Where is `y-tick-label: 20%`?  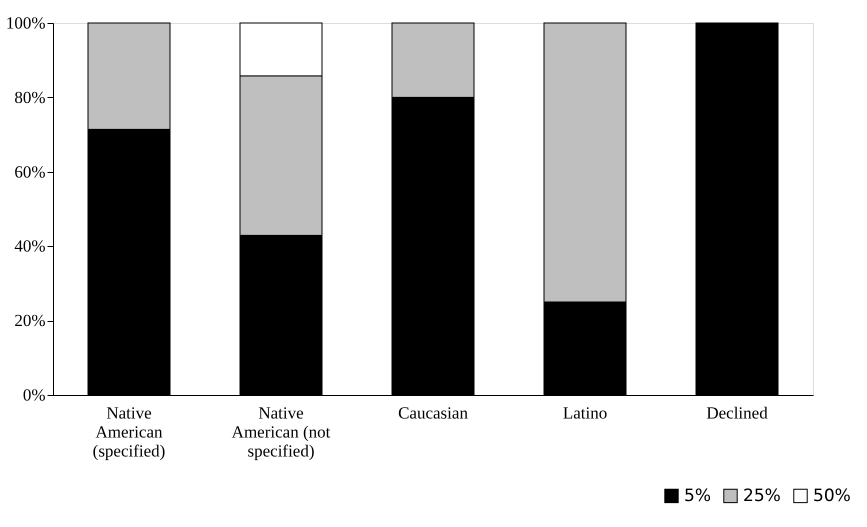 y-tick-label: 20% is located at coordinates (30, 320).